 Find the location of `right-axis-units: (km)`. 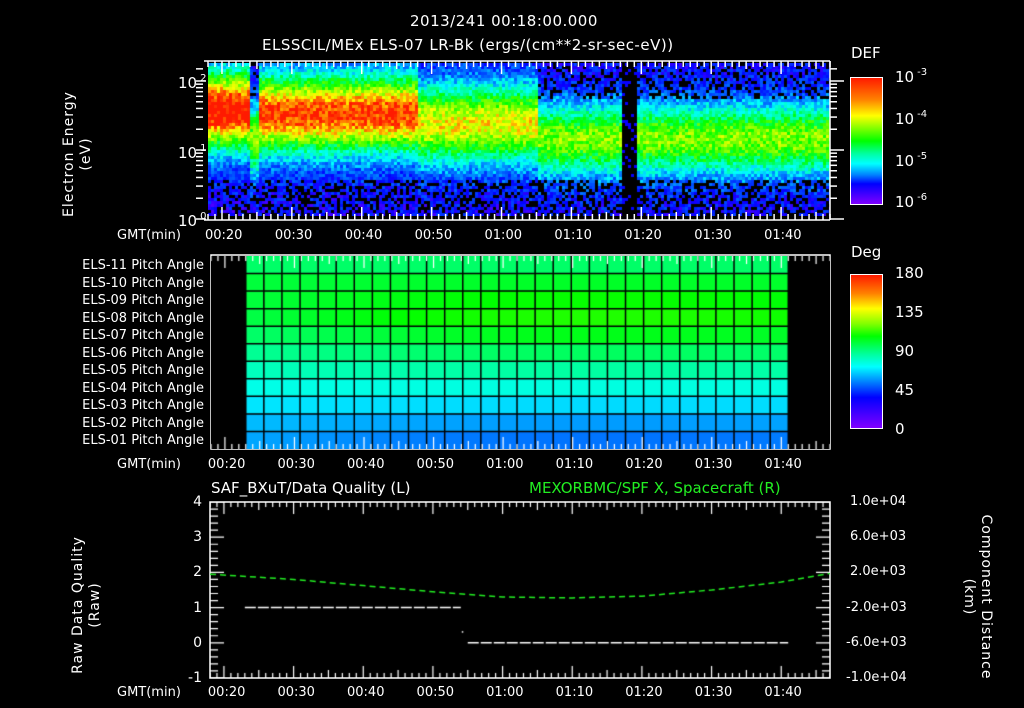

right-axis-units: (km) is located at coordinates (969, 597).